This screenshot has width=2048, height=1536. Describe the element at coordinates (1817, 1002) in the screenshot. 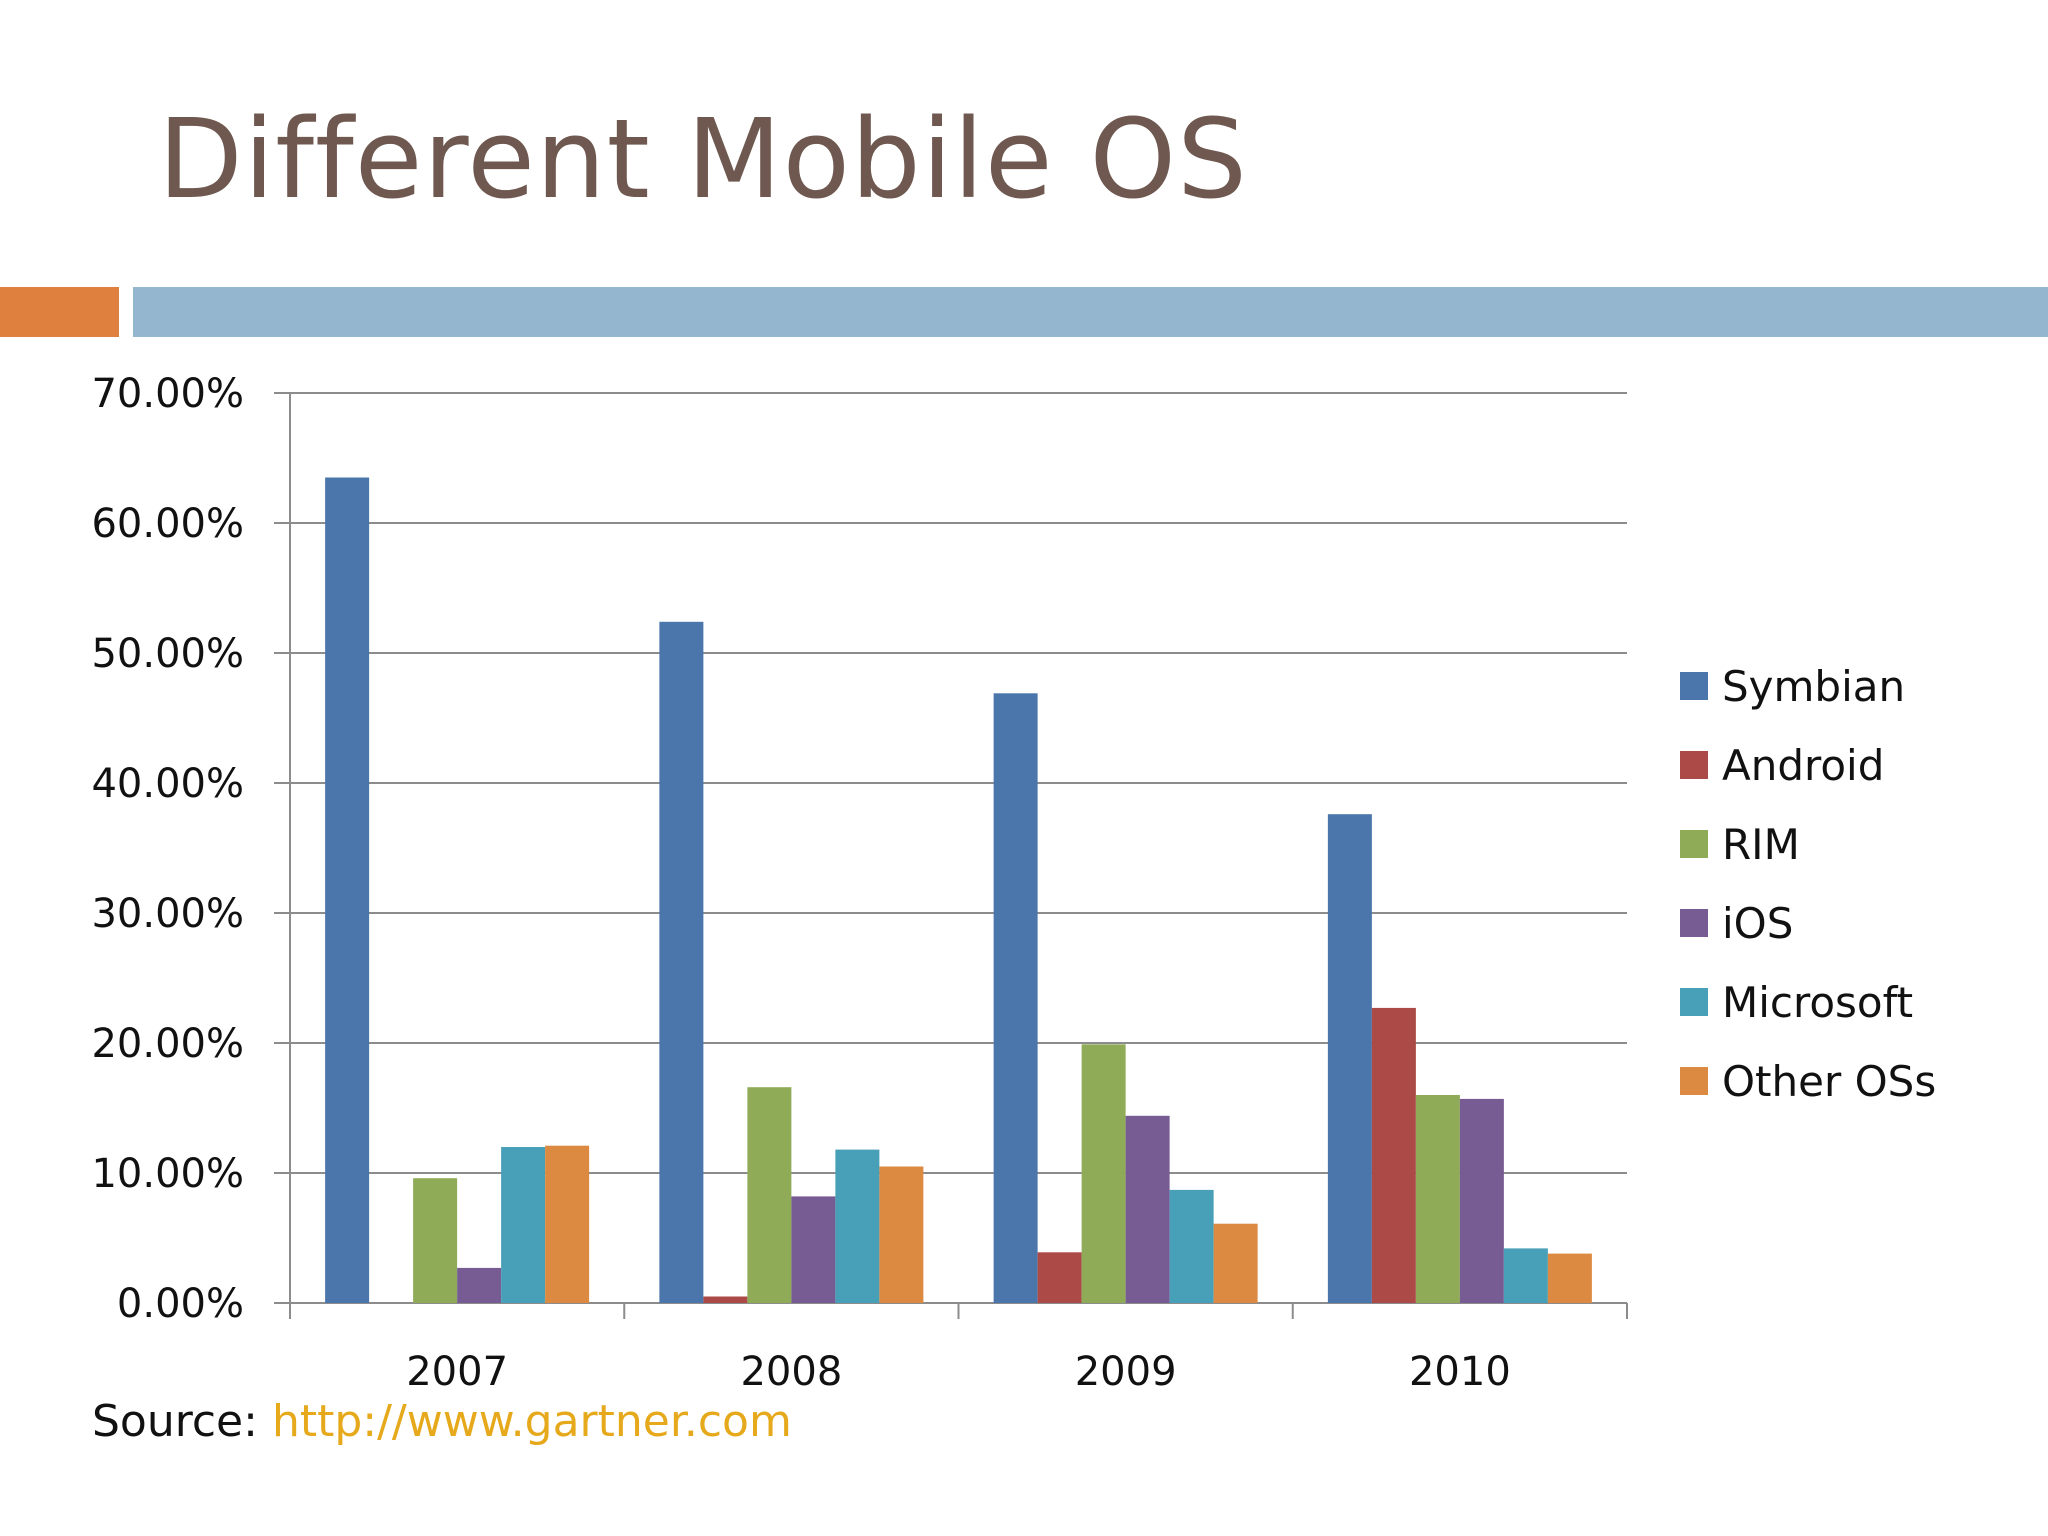

I see `legend-label: Microsoft` at that location.